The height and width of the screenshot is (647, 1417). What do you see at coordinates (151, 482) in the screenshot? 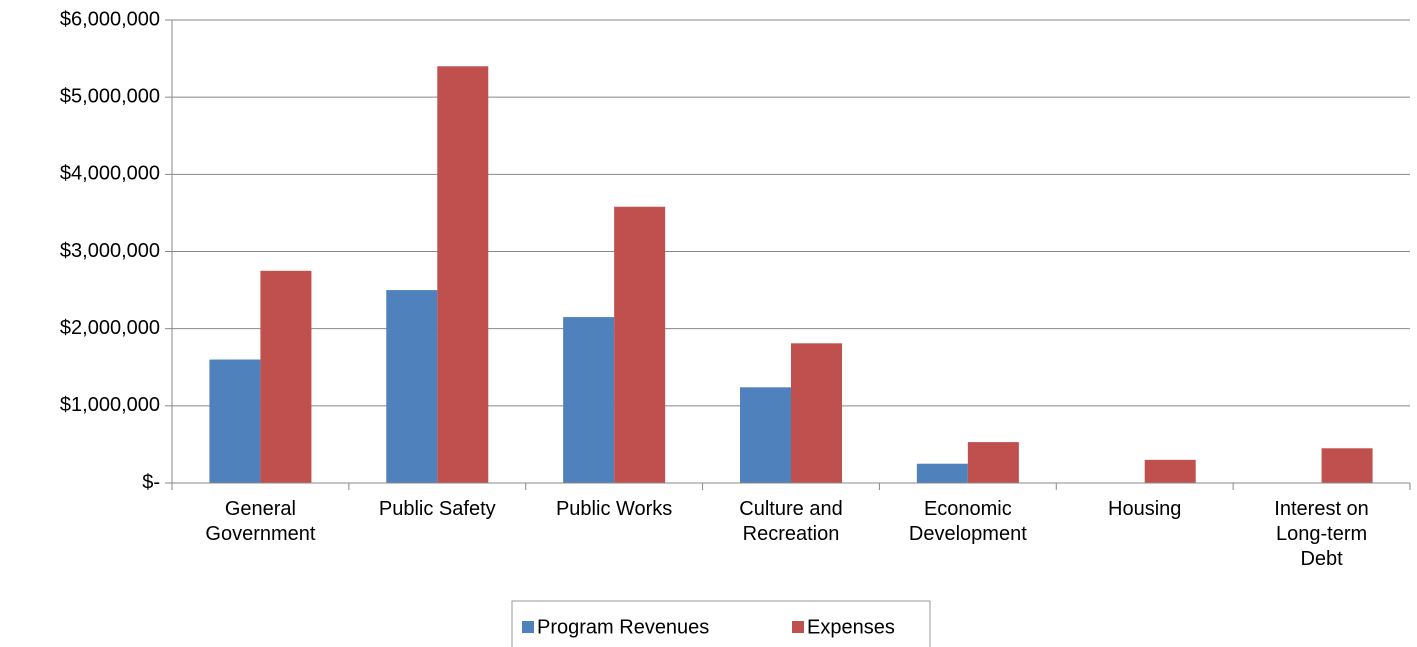
I see `y-tick-label: $-` at bounding box center [151, 482].